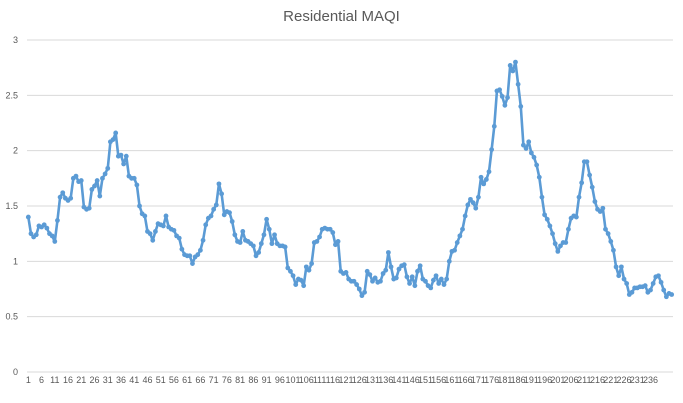 The height and width of the screenshot is (403, 683). I want to click on x-tick-label: 91, so click(267, 380).